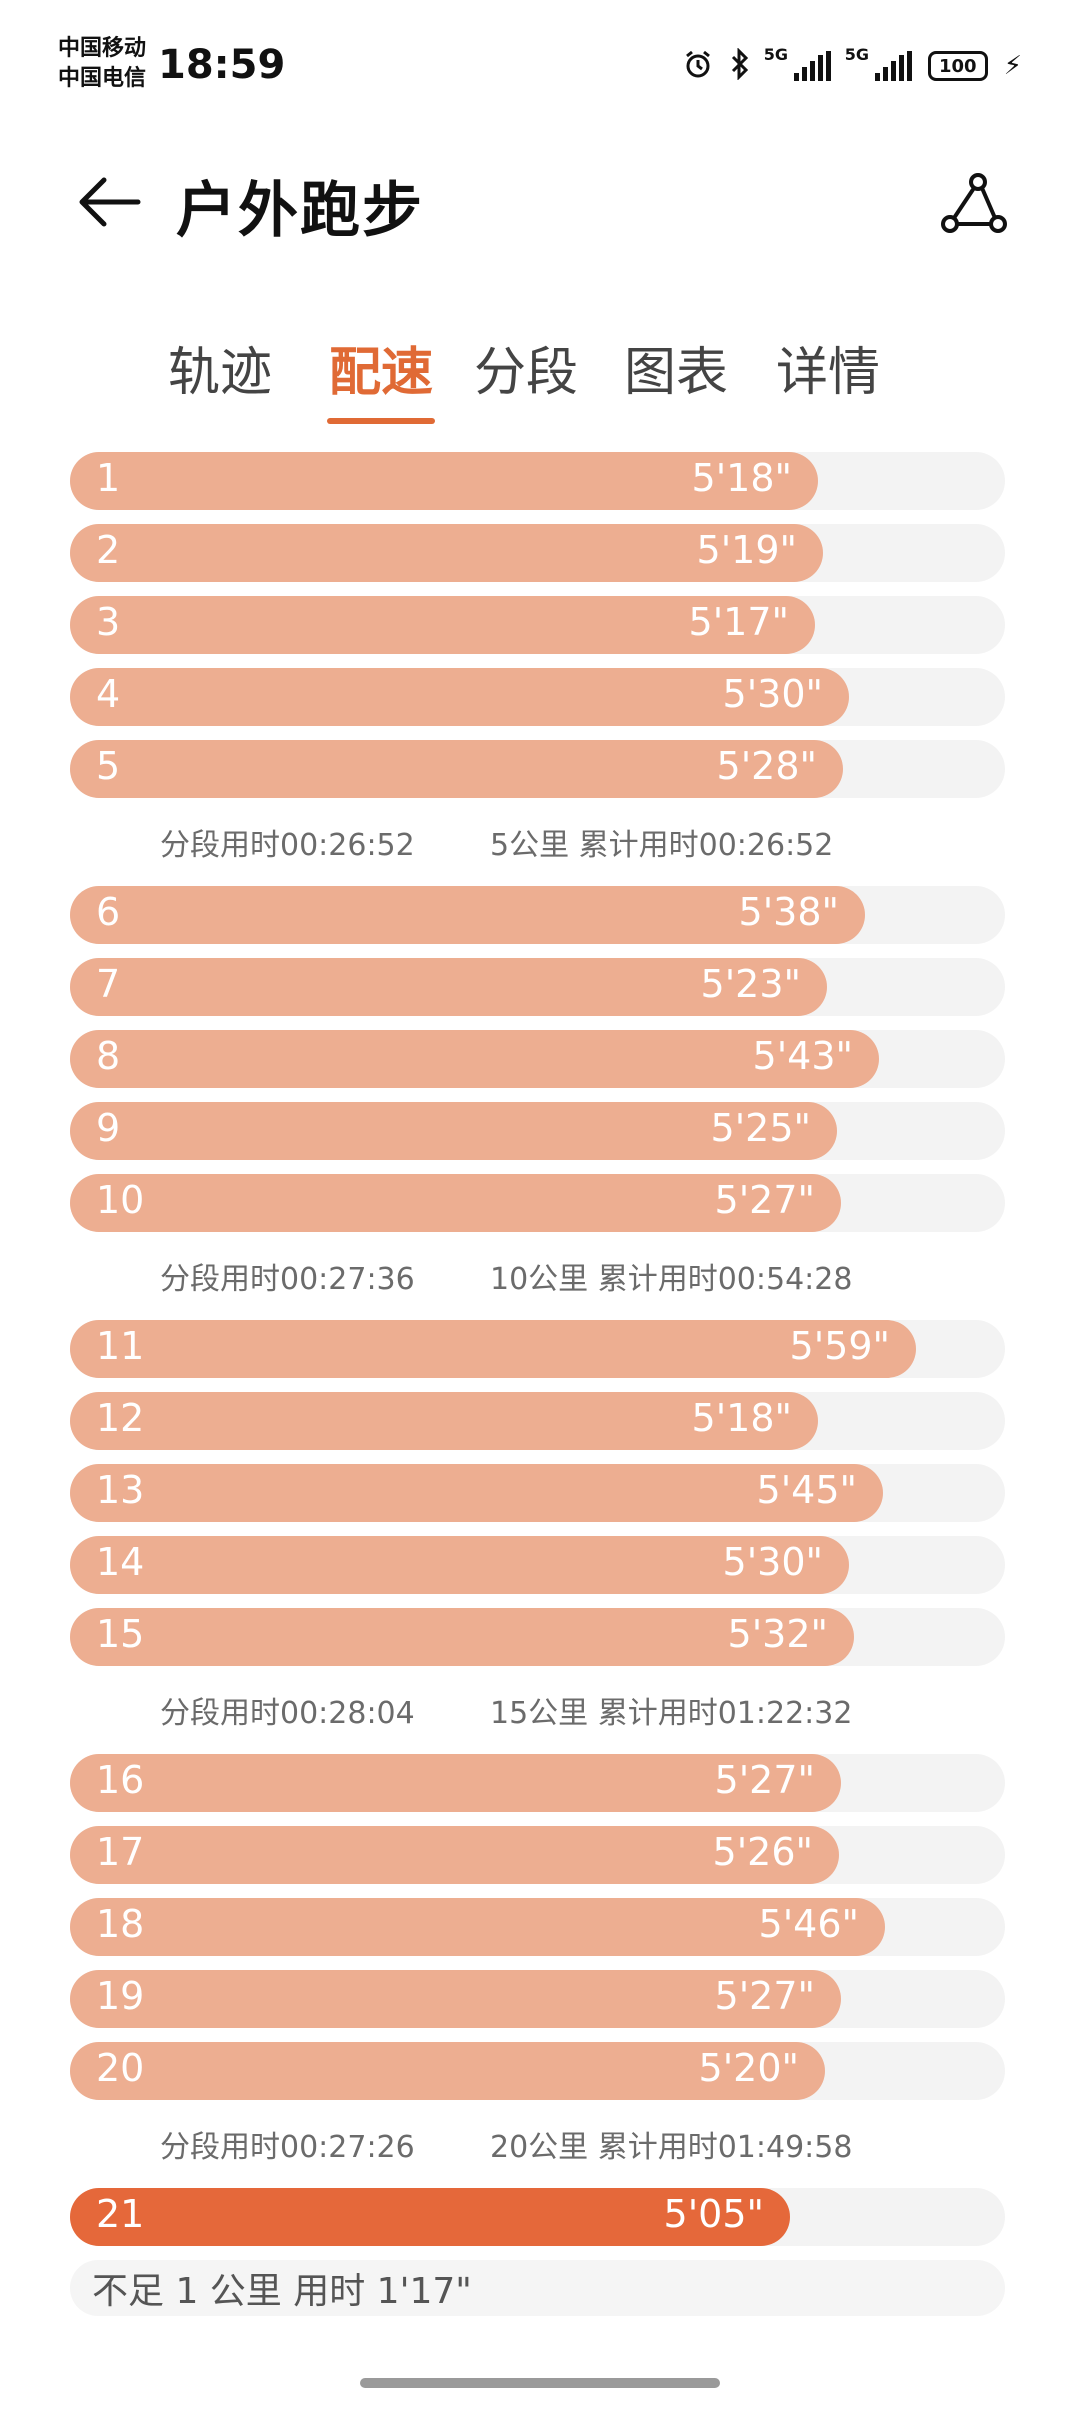 The width and height of the screenshot is (1080, 2415). What do you see at coordinates (808, 1924) in the screenshot?
I see `split-pace-label: 5'46"` at bounding box center [808, 1924].